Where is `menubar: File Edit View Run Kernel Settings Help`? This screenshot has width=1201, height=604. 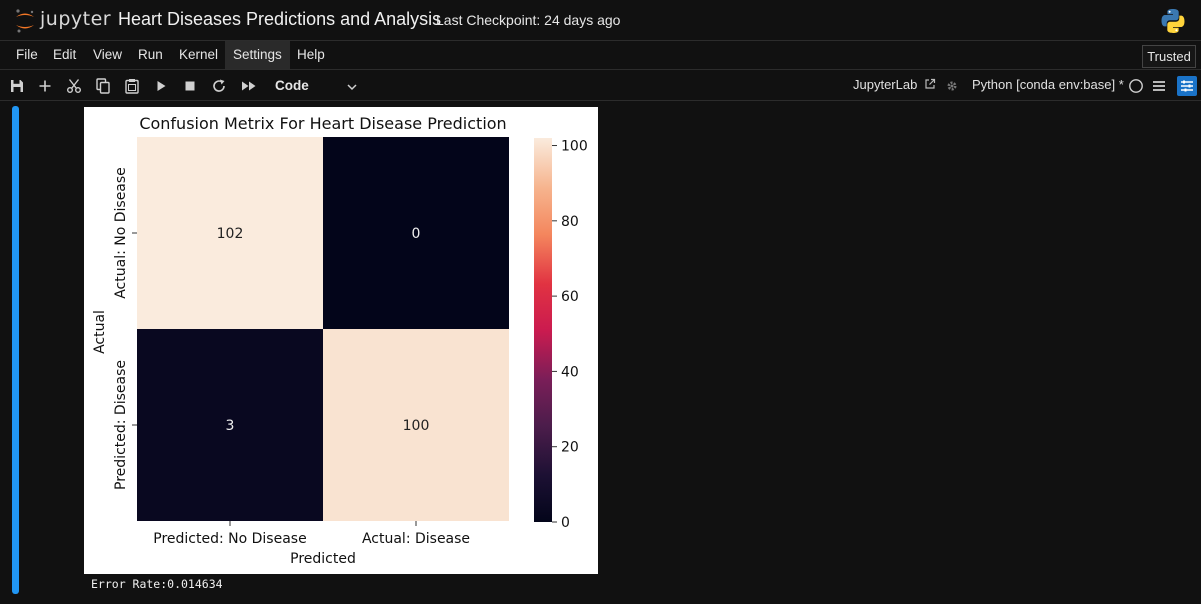
menubar: File Edit View Run Kernel Settings Help is located at coordinates (600, 55).